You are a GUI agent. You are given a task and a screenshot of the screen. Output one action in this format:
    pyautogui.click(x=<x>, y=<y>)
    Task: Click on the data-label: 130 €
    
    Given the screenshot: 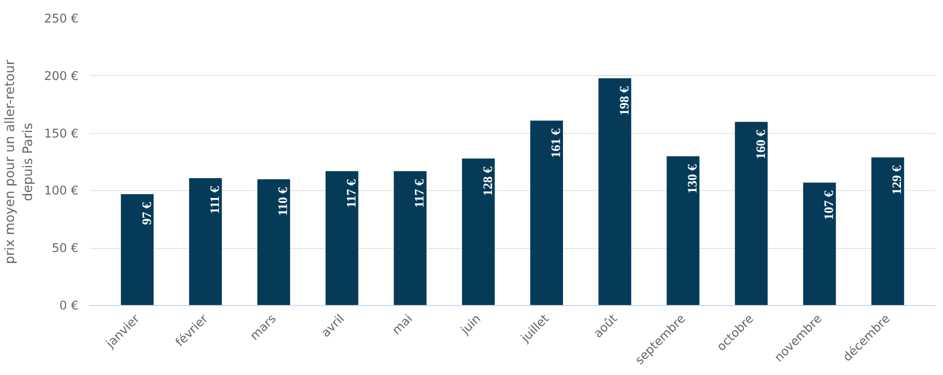 What is the action you would take?
    pyautogui.click(x=692, y=179)
    